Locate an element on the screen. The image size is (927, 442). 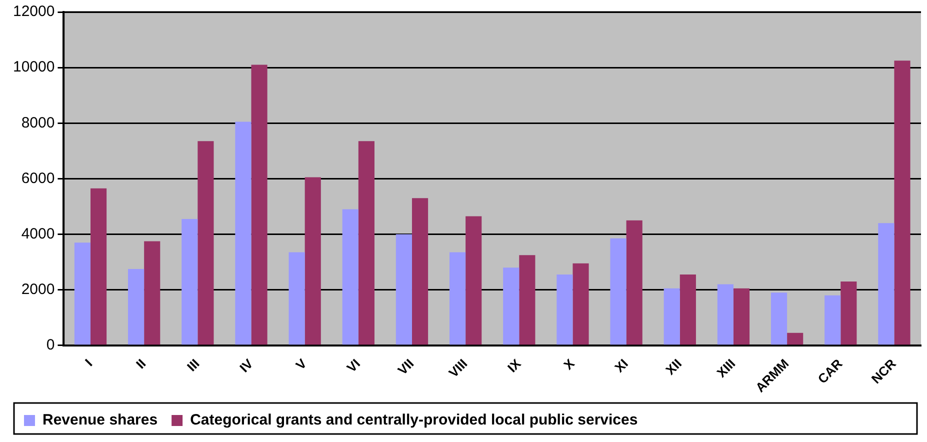
y-tick-label: 12000 is located at coordinates (33, 11).